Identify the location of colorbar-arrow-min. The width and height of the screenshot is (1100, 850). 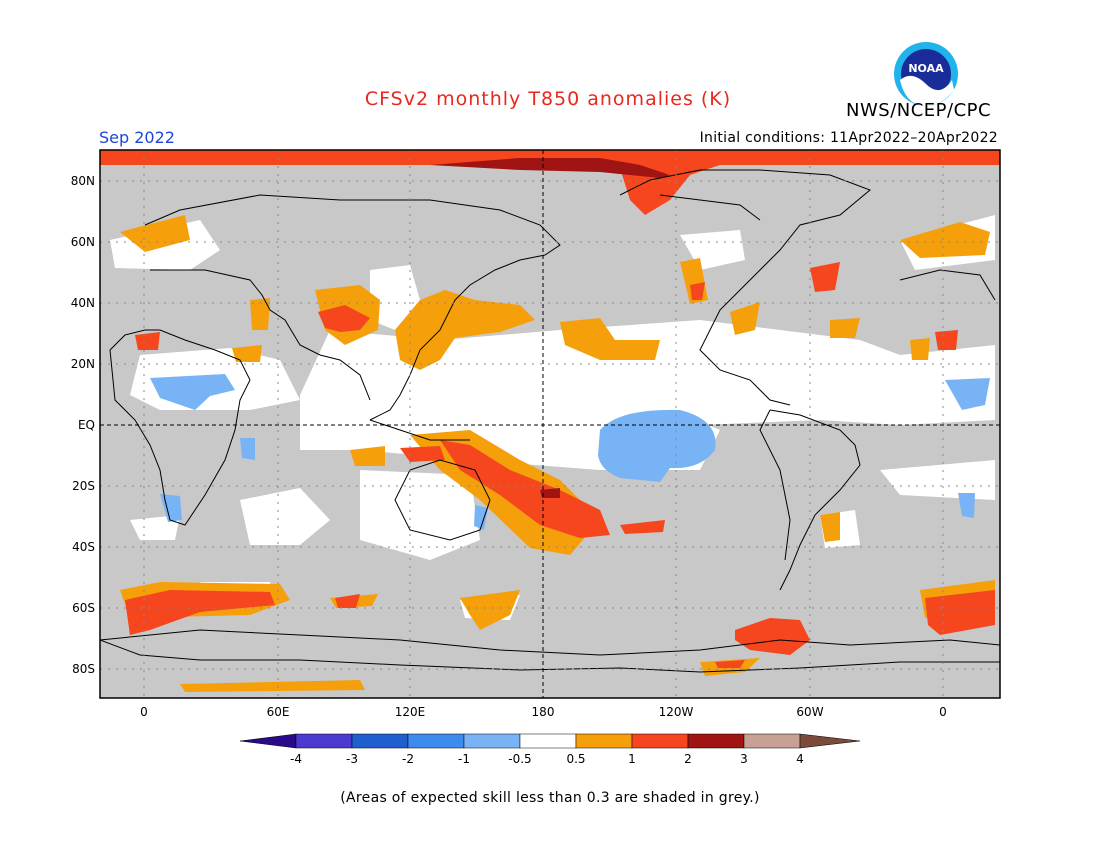
(268, 741).